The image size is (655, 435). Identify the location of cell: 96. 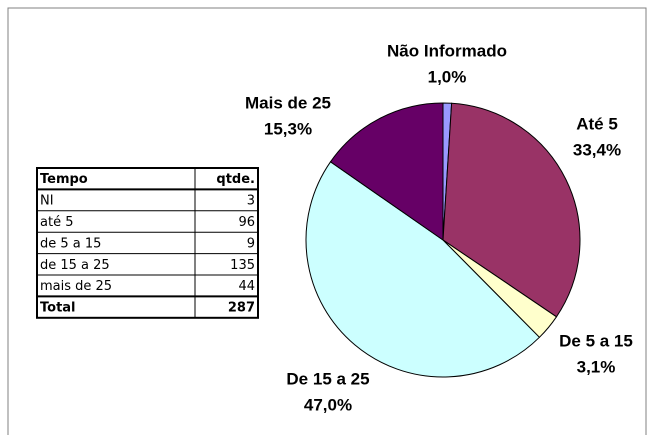
(246, 222).